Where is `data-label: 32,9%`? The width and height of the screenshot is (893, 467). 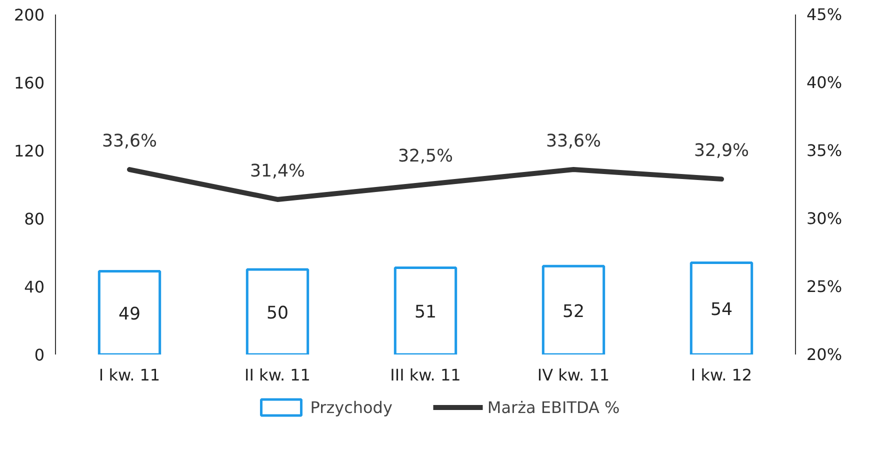 data-label: 32,9% is located at coordinates (722, 151).